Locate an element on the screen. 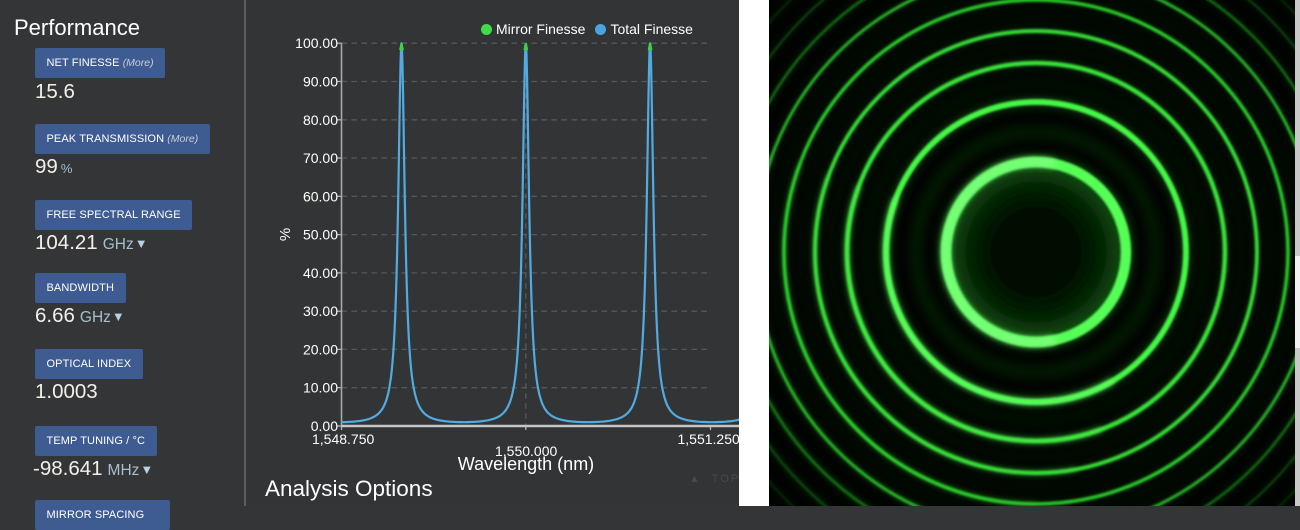 The image size is (1300, 530). svg-text: 60.00 is located at coordinates (320, 196).